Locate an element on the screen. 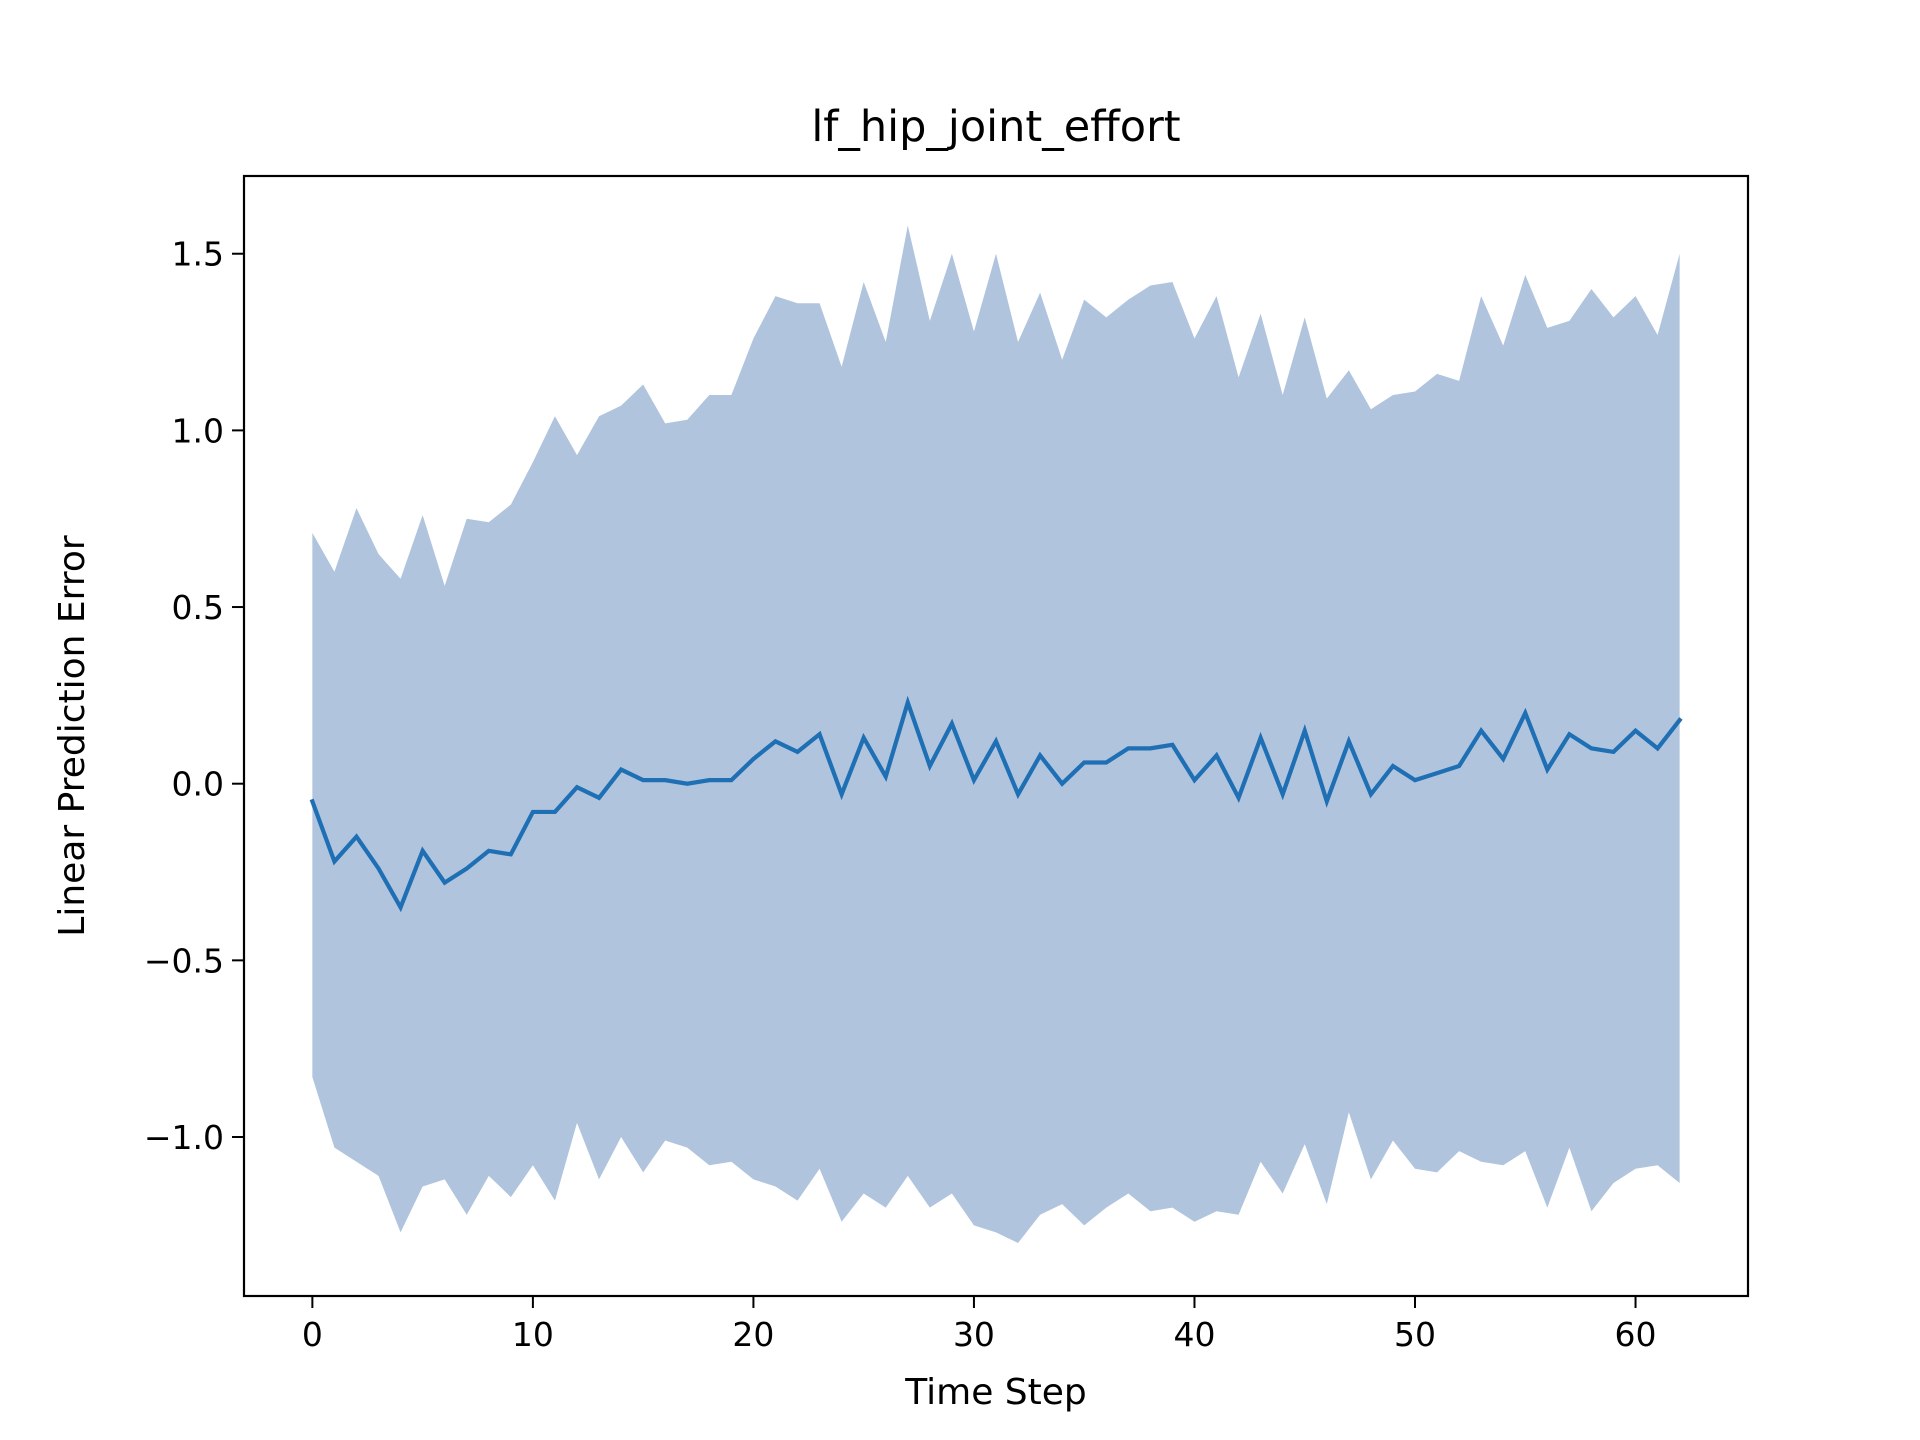  x-tick-label: 10 is located at coordinates (533, 1334).